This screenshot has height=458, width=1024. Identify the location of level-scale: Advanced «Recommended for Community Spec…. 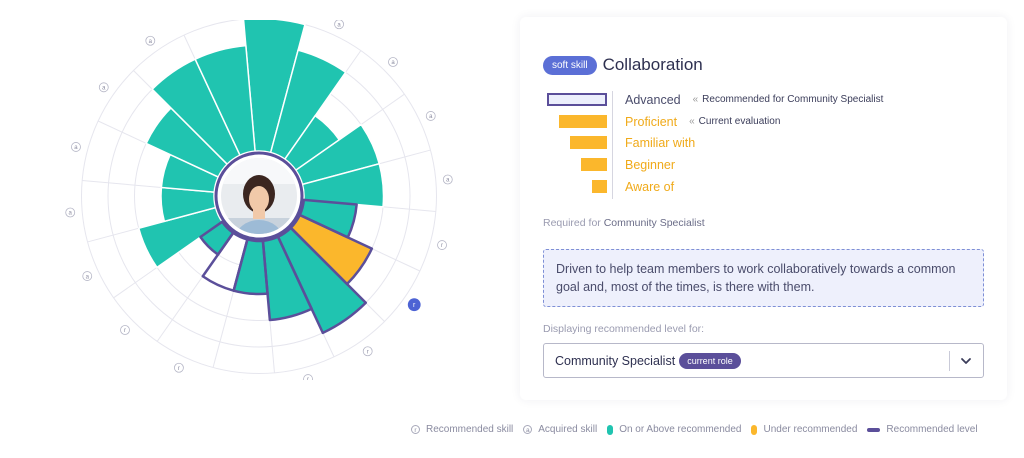
(713, 144).